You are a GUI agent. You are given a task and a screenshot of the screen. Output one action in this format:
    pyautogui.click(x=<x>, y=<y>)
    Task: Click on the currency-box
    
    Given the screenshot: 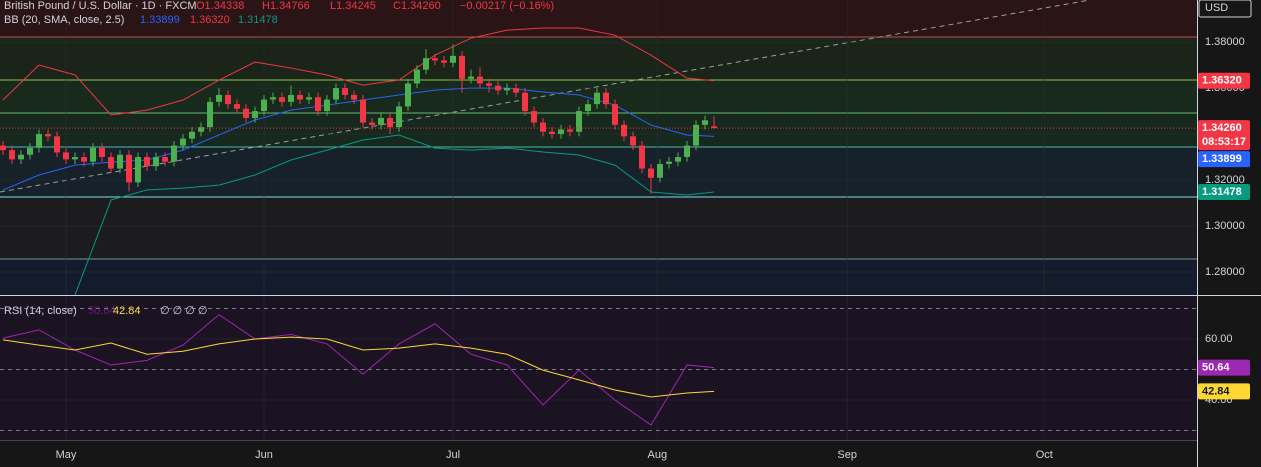 What is the action you would take?
    pyautogui.click(x=1225, y=9)
    